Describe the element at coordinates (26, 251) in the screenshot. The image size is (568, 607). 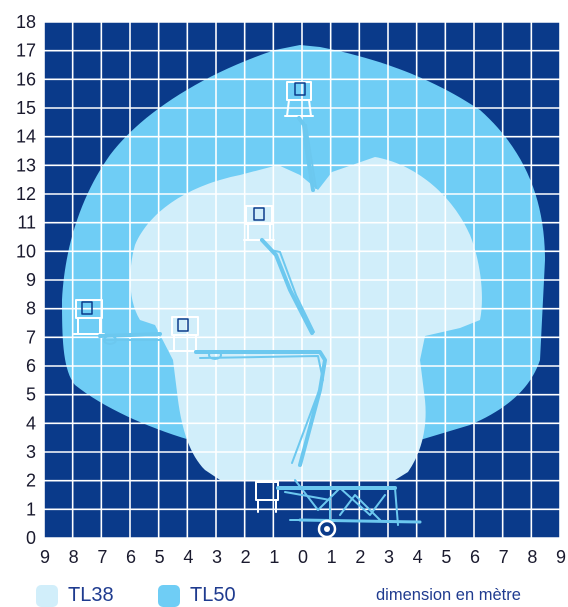
I see `y-tick-label: 10` at that location.